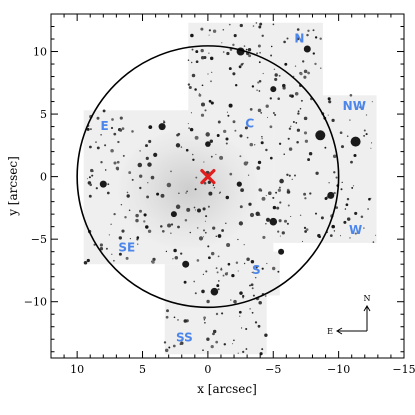 This screenshot has height=415, width=415. What do you see at coordinates (35, 302) in the screenshot?
I see `y-tick-label: −10` at bounding box center [35, 302].